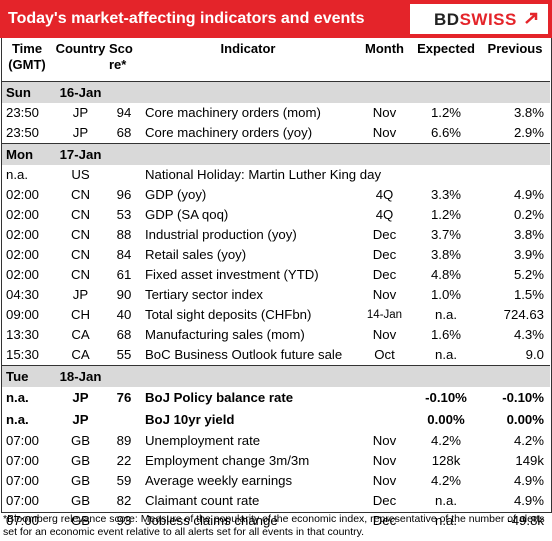 The width and height of the screenshot is (552, 541). I want to click on cell-indicator: Total sight deposits (CHFbn), so click(228, 314).